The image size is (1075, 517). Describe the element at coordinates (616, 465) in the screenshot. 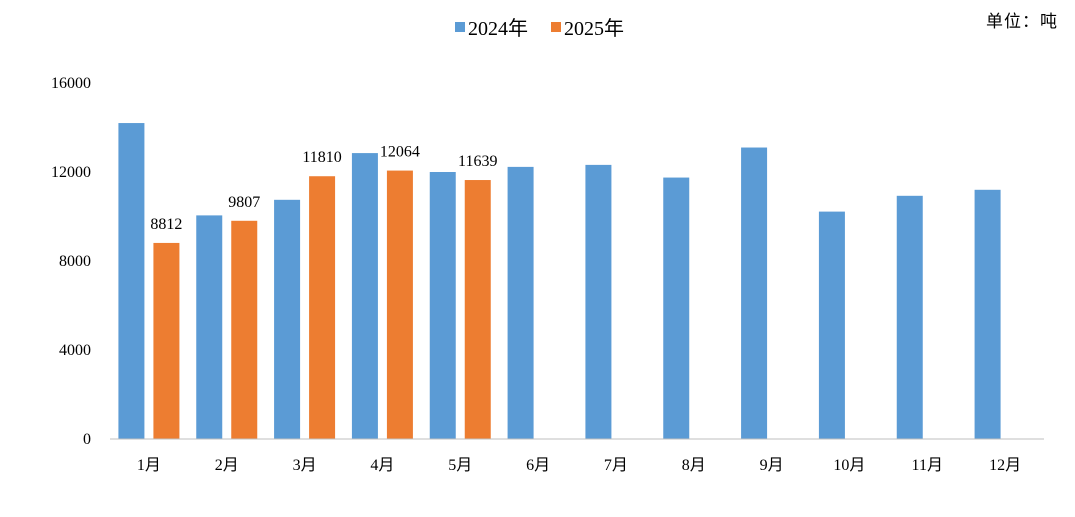

I see `x-tick-label: 7月` at that location.